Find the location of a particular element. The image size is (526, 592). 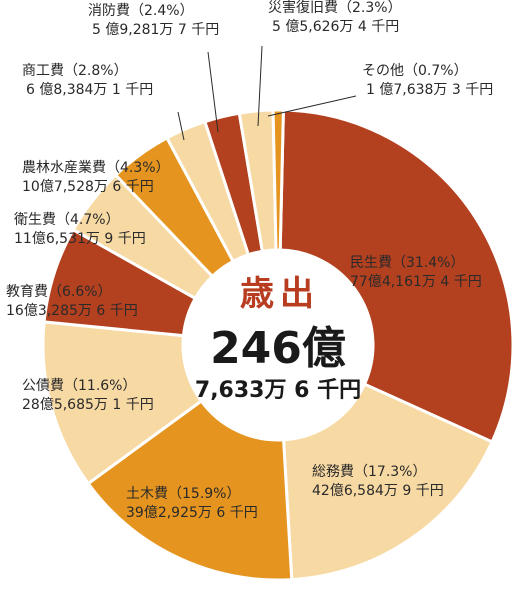

leader-lines is located at coordinates (267, 93).